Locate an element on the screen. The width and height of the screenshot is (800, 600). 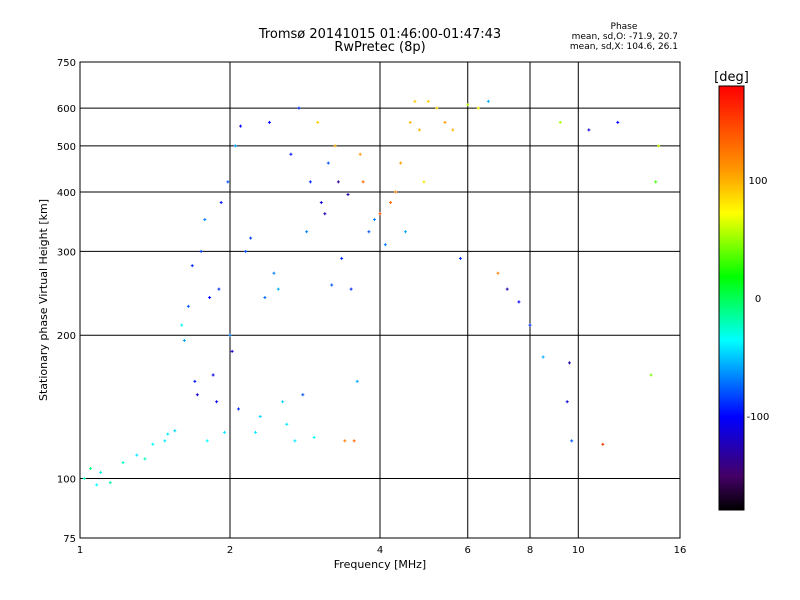
x-axis-ticks: 1 2 4 6 8 10 16 is located at coordinates (382, 550).